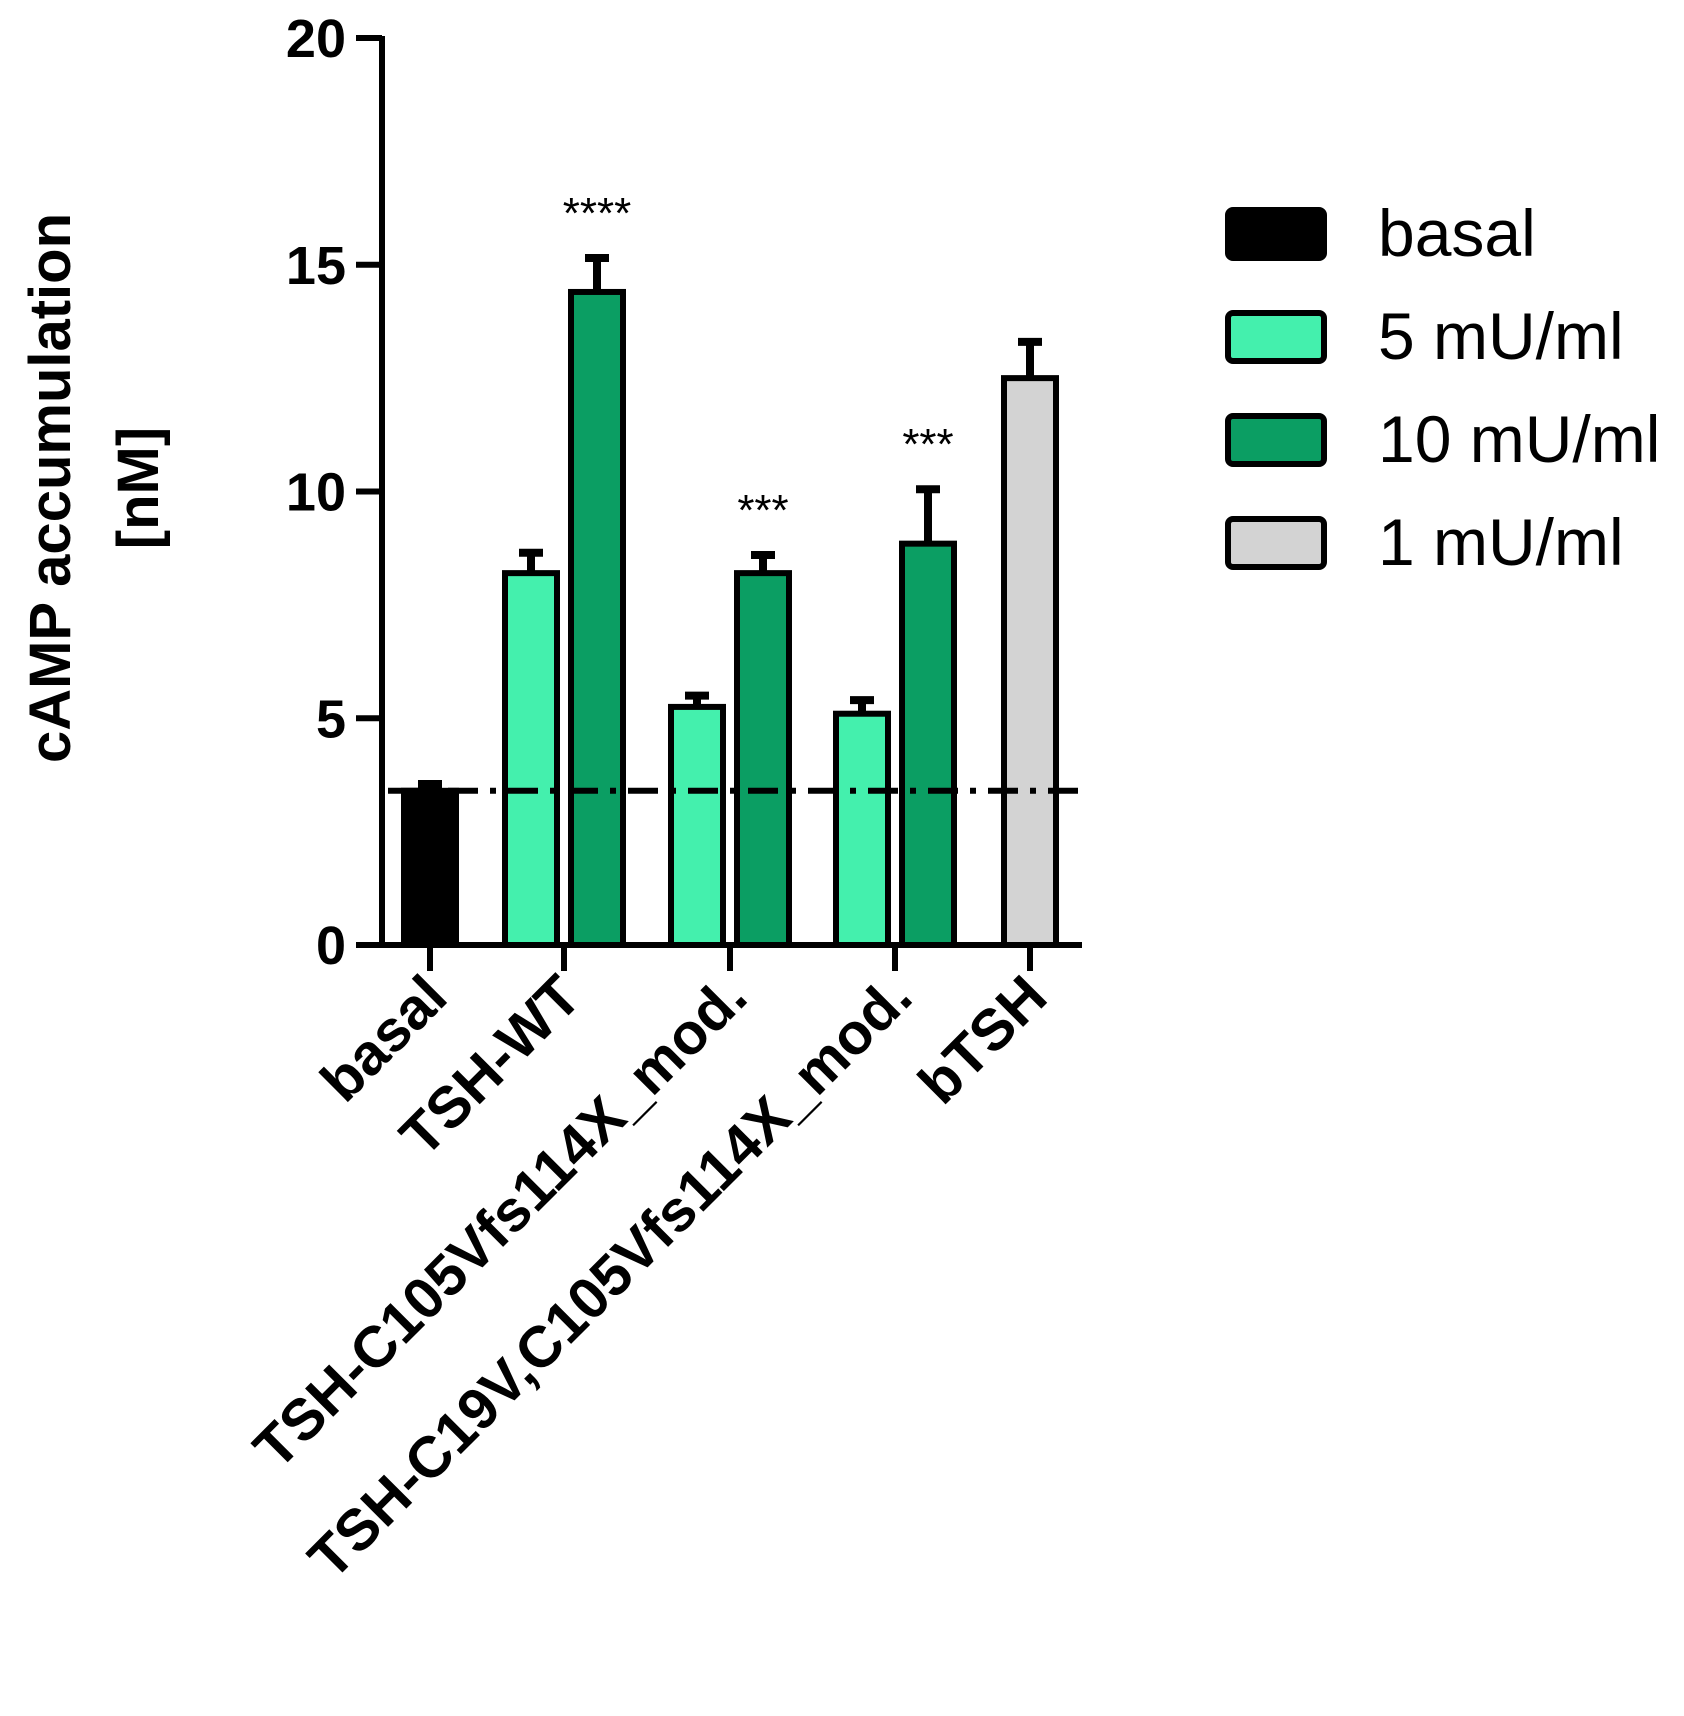 This screenshot has height=1716, width=1684. Describe the element at coordinates (1501, 336) in the screenshot. I see `legend-label: 5 mU/ml` at that location.